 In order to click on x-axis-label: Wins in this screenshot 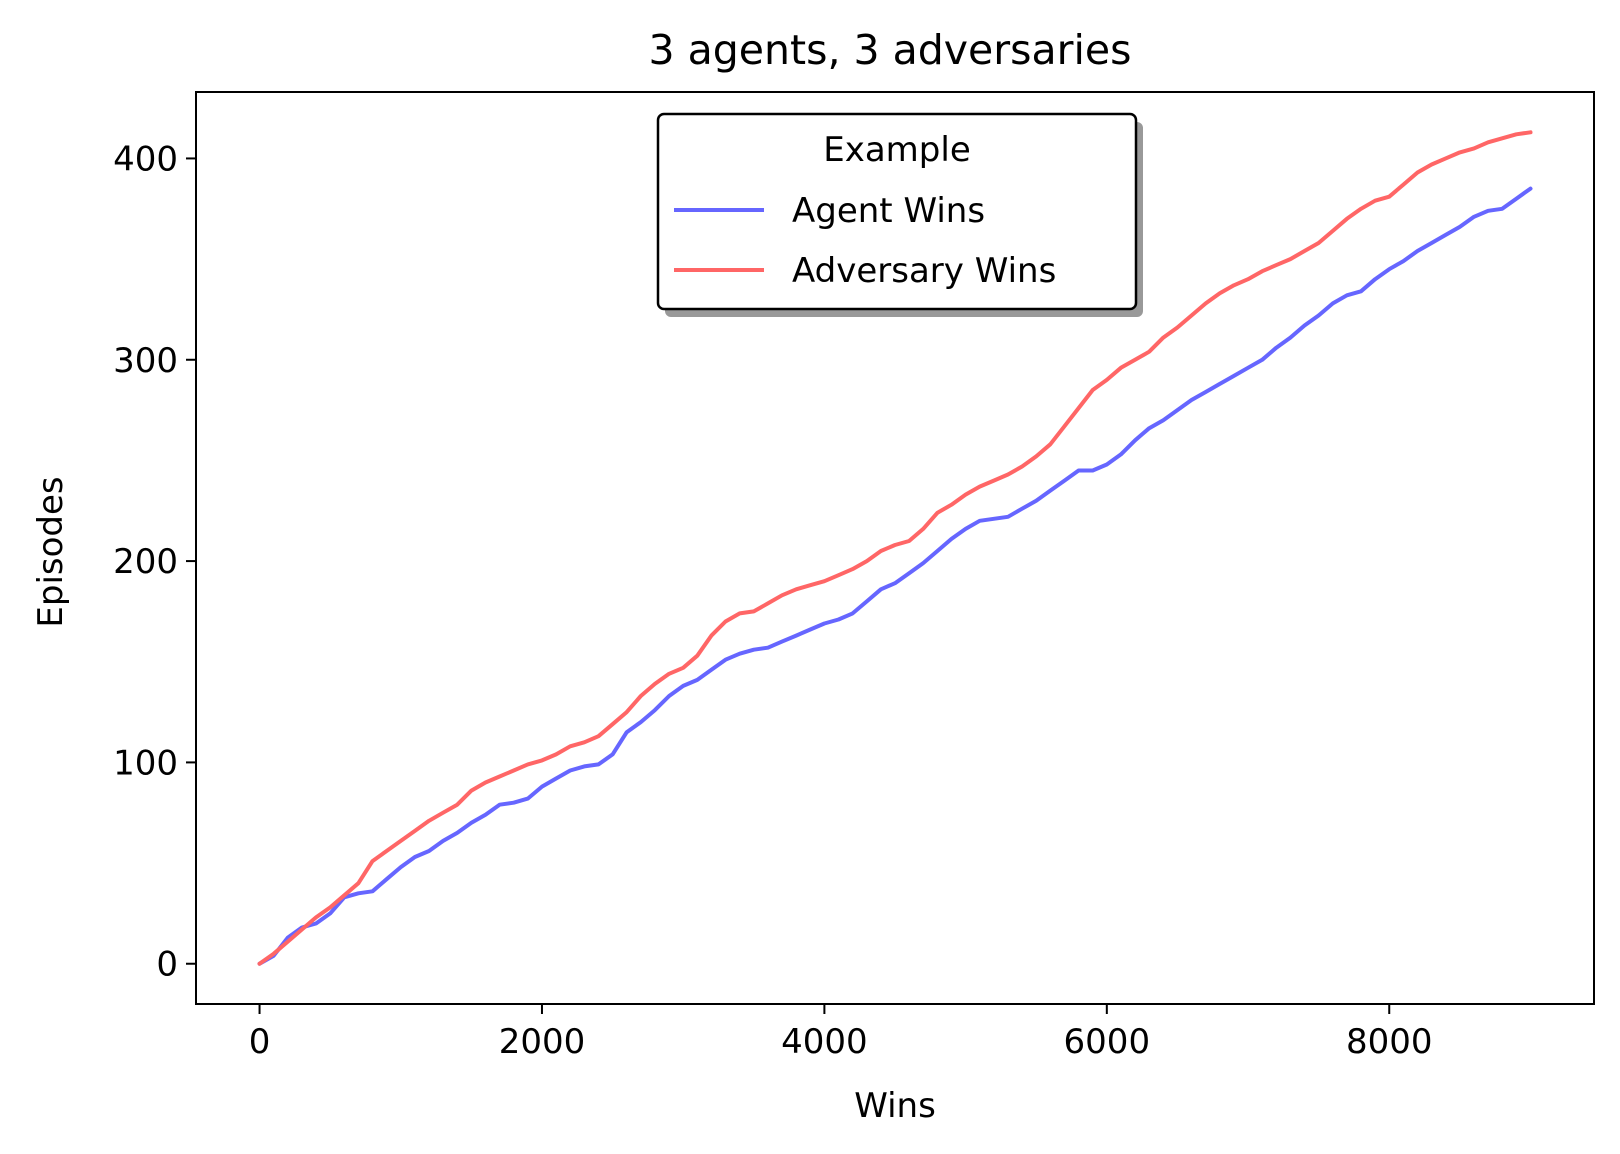, I will do `click(895, 1106)`.